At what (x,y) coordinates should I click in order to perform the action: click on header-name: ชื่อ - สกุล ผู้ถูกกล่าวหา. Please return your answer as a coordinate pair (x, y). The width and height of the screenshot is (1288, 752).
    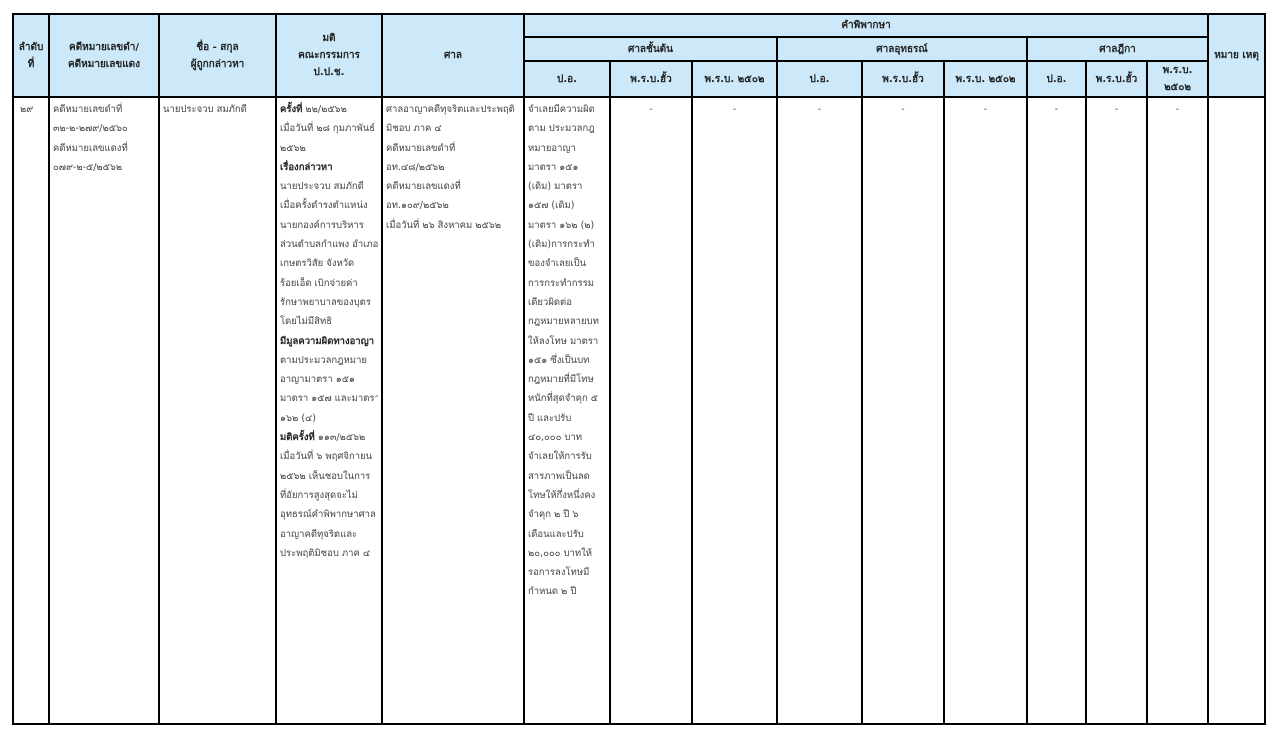
    Looking at the image, I should click on (217, 55).